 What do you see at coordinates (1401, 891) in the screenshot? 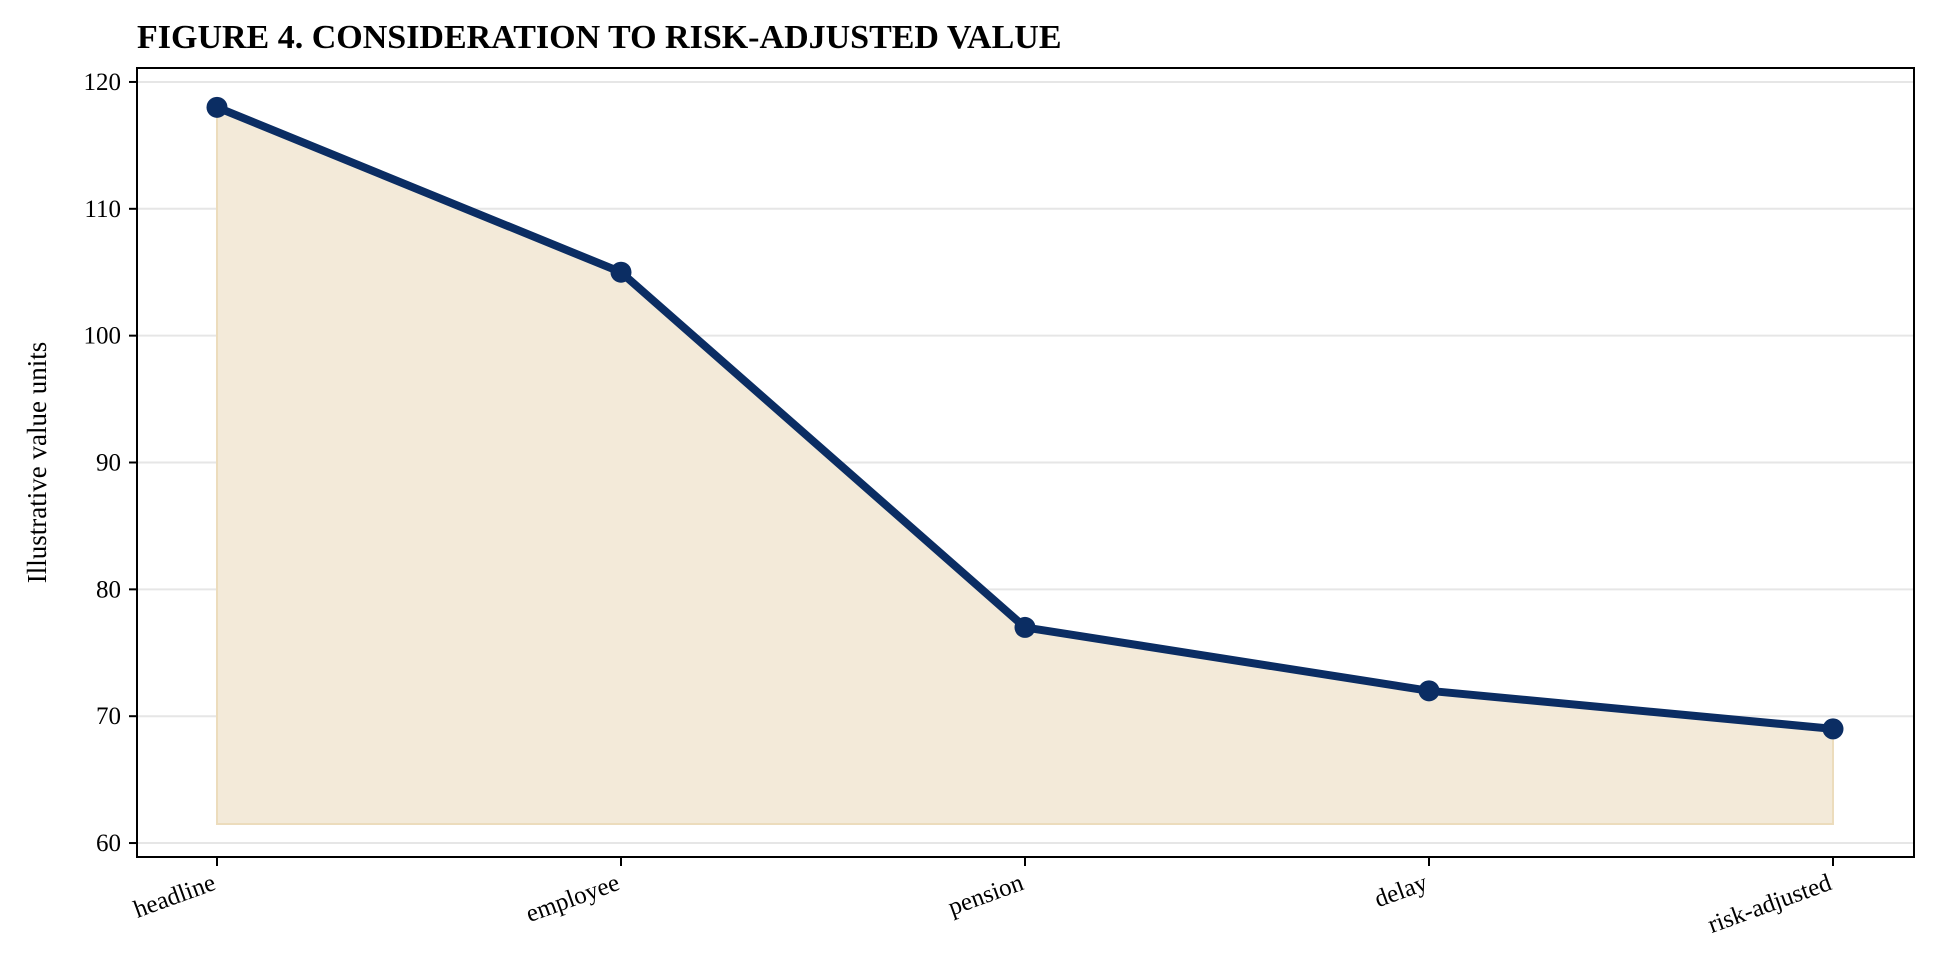
I see `x-tick-label-delay: delay` at bounding box center [1401, 891].